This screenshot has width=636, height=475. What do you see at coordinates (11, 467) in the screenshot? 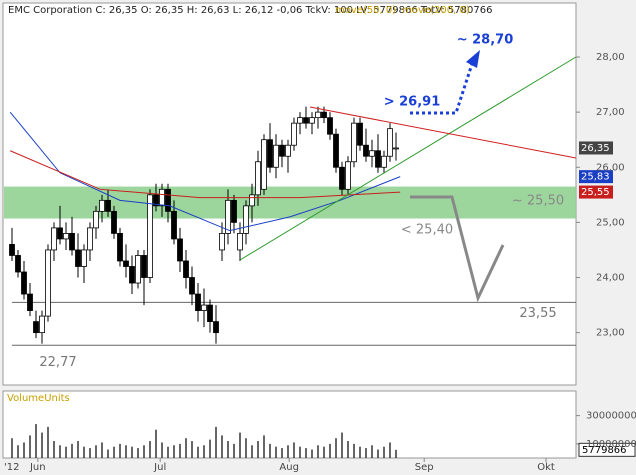
I see `year-label: '12` at bounding box center [11, 467].